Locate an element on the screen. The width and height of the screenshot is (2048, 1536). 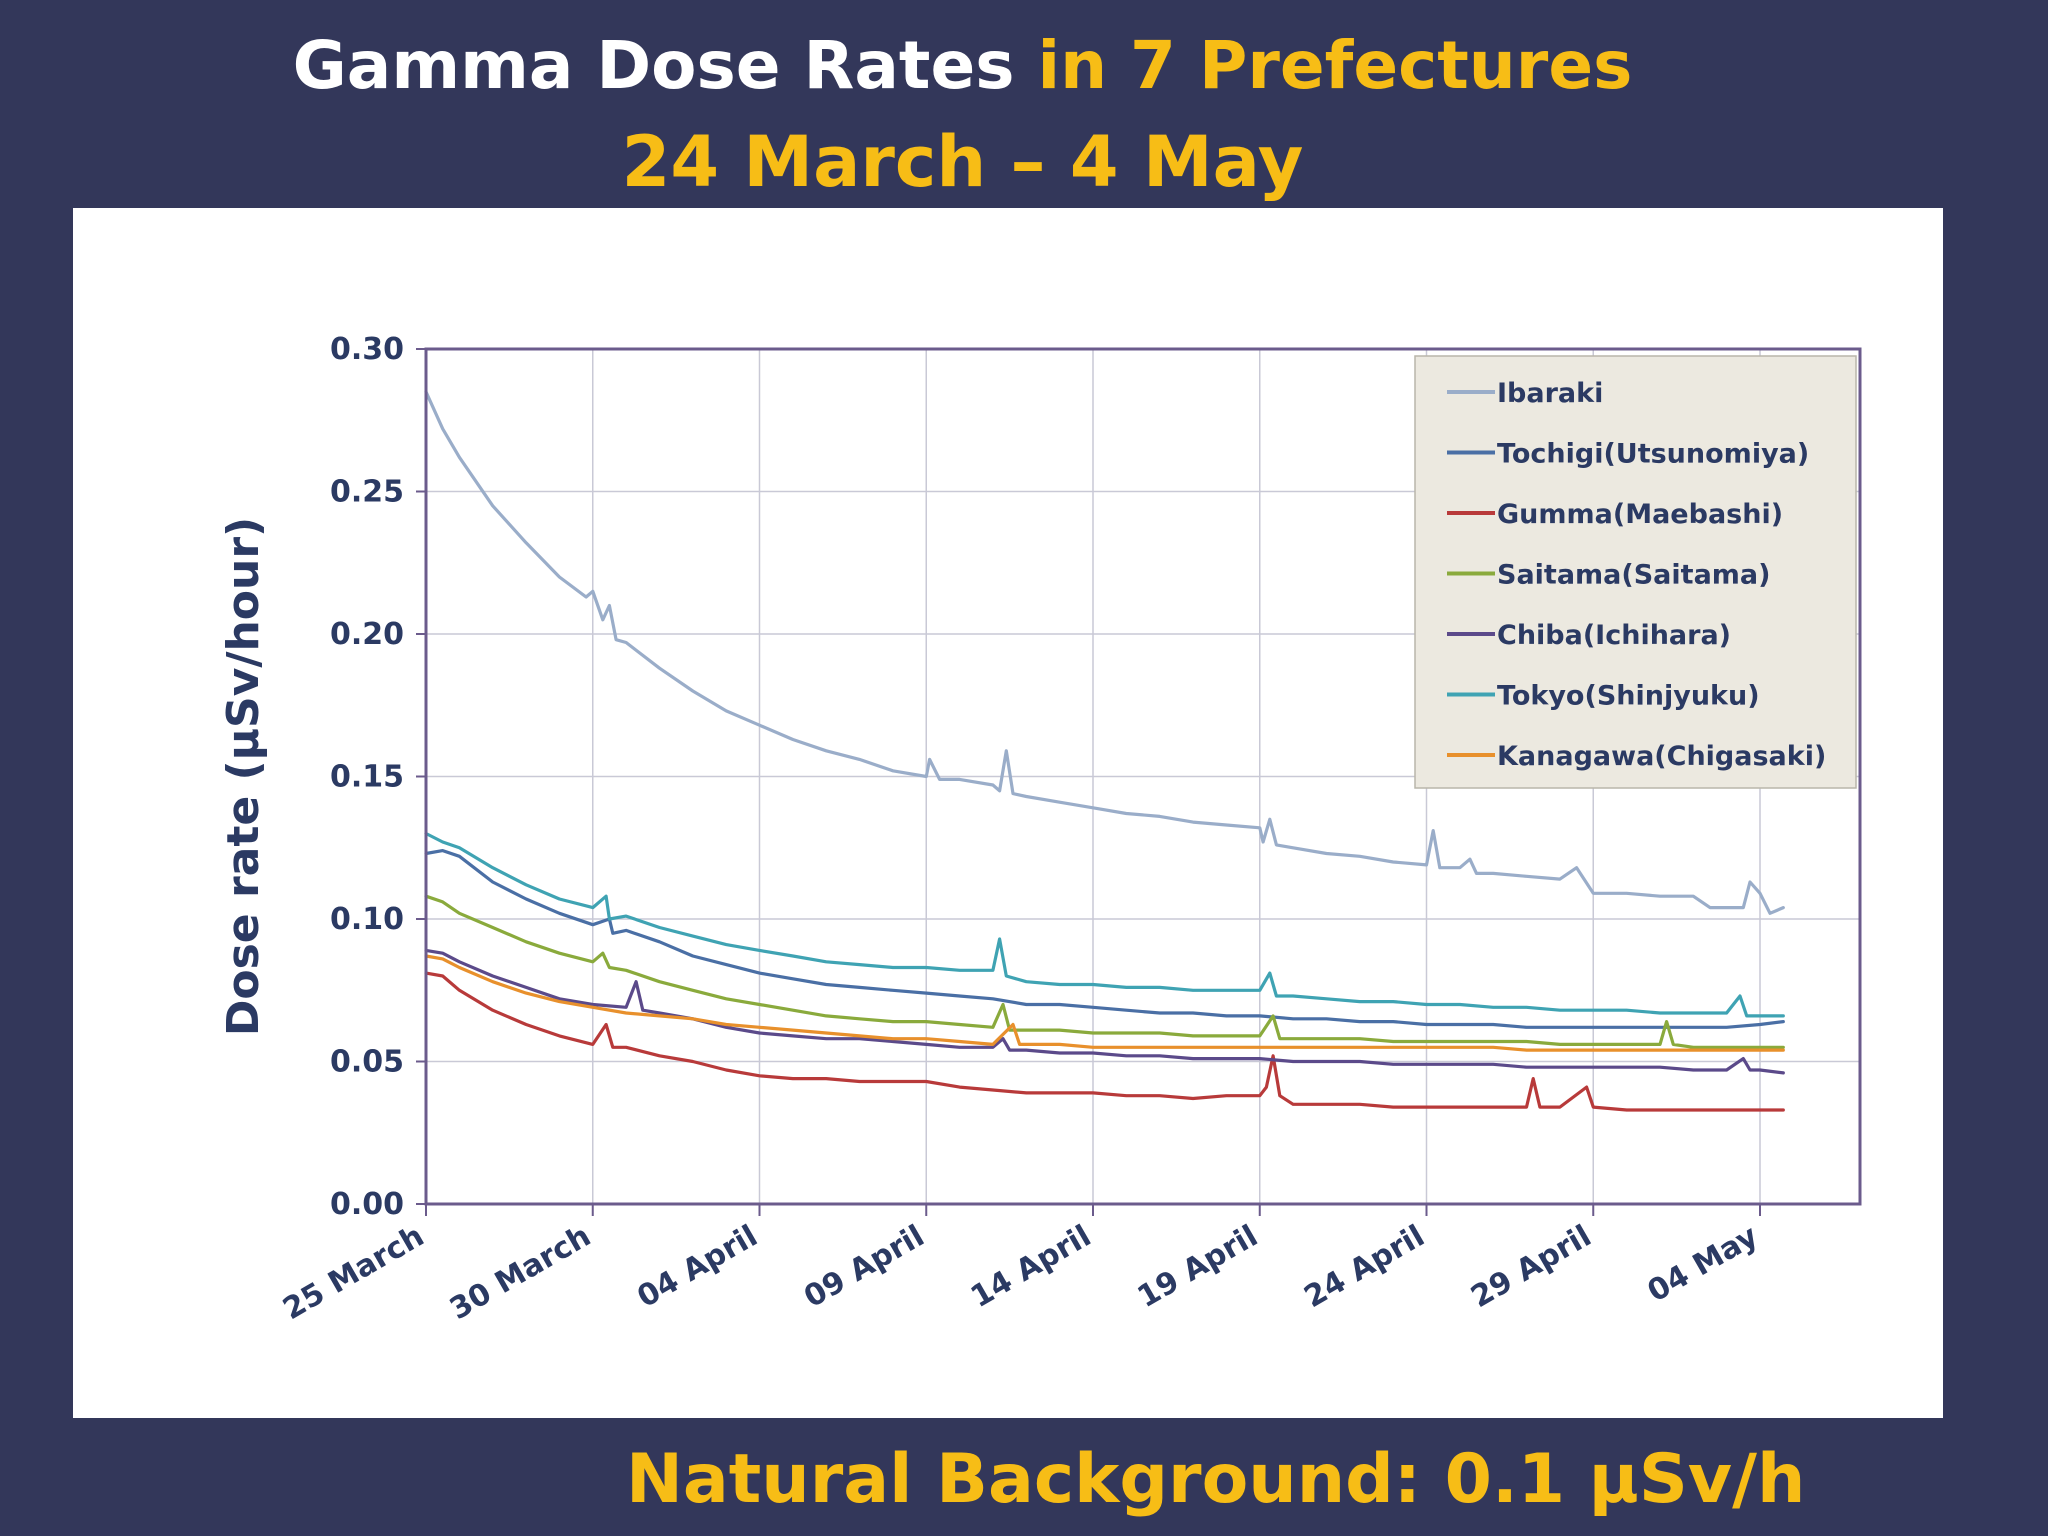
x-tick-label: 04 May is located at coordinates (1703, 1263).